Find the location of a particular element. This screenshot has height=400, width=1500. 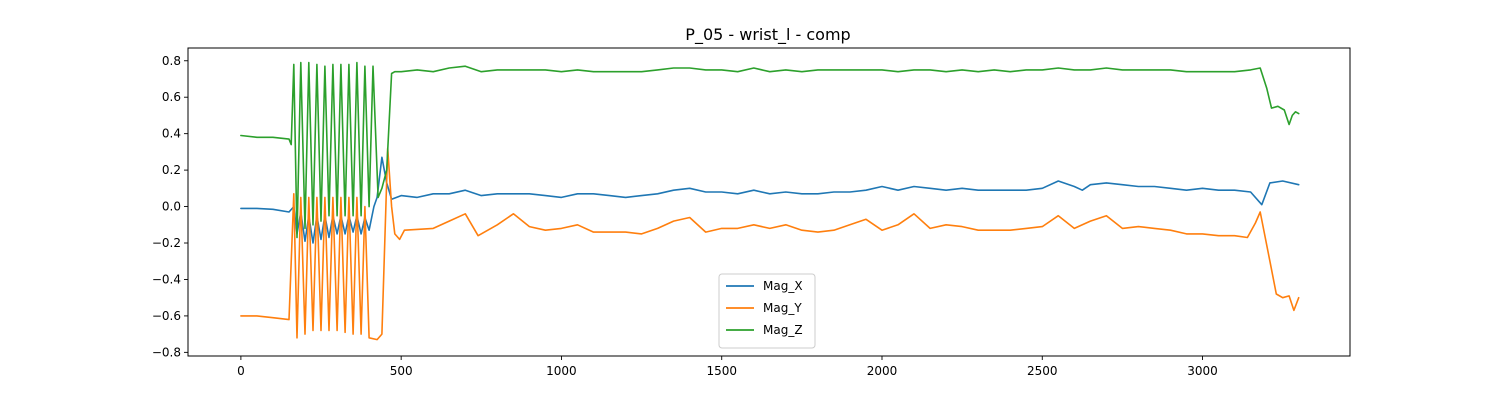

x-tick-label: 1500 is located at coordinates (721, 371).